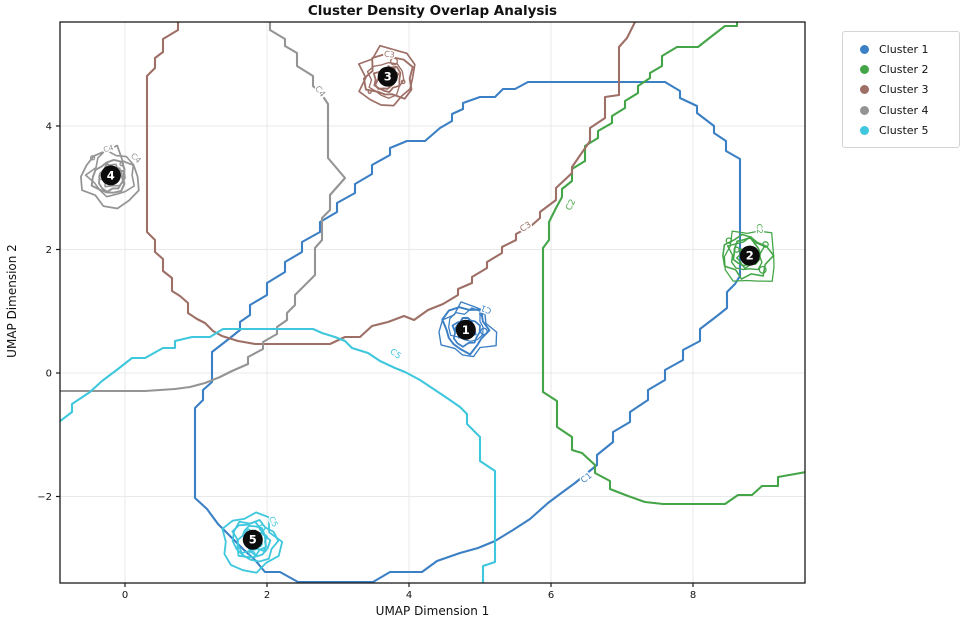 This screenshot has width=972, height=636. I want to click on x-tick-label: 8, so click(693, 595).